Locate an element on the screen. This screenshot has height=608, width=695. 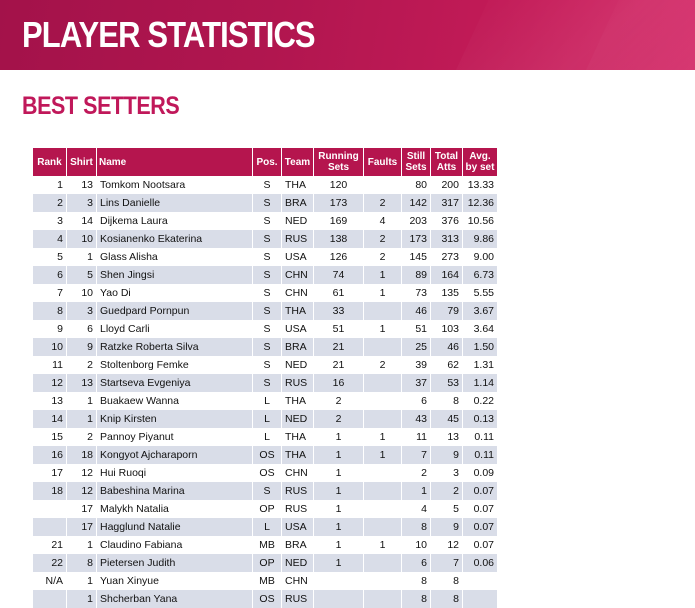
column-header-average: Avg. by set is located at coordinates (480, 162).